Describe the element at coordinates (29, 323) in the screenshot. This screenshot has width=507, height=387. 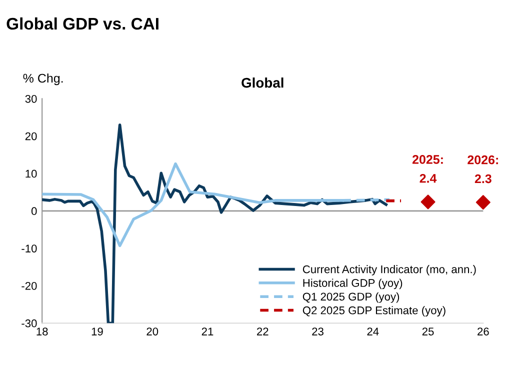
I see `y-tick-label: -30` at that location.